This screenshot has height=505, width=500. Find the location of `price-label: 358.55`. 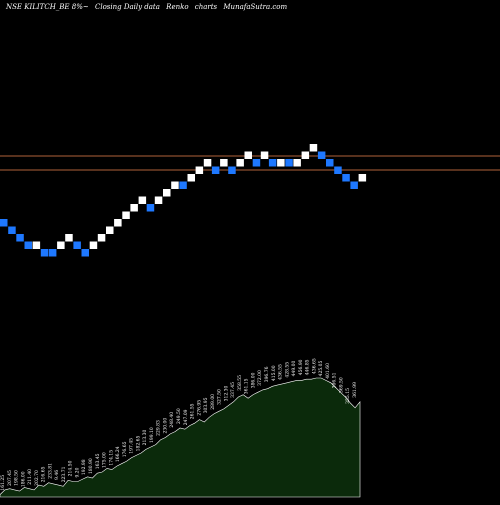

price-label: 358.55 is located at coordinates (240, 383).